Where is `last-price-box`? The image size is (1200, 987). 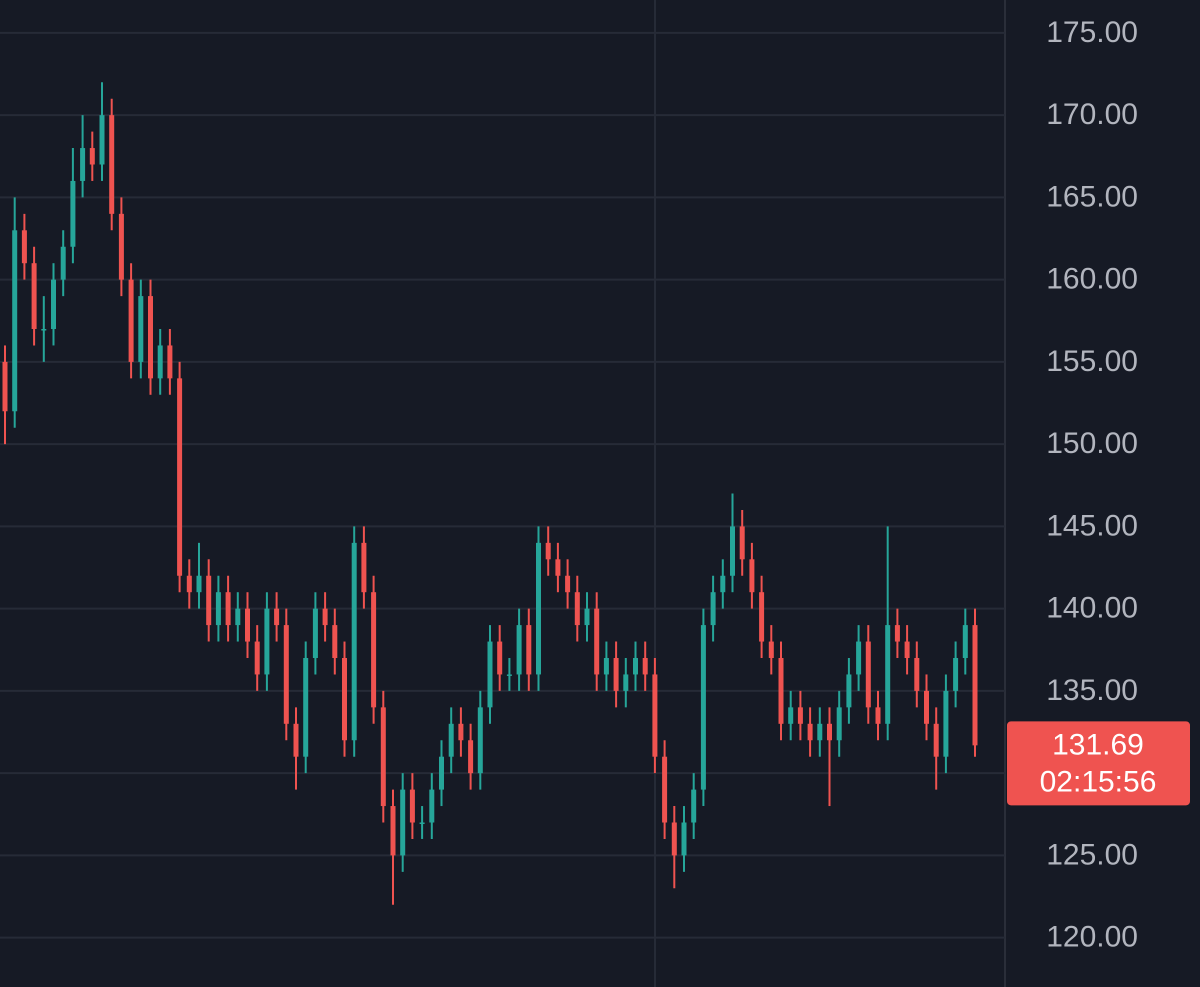
last-price-box is located at coordinates (1098, 763).